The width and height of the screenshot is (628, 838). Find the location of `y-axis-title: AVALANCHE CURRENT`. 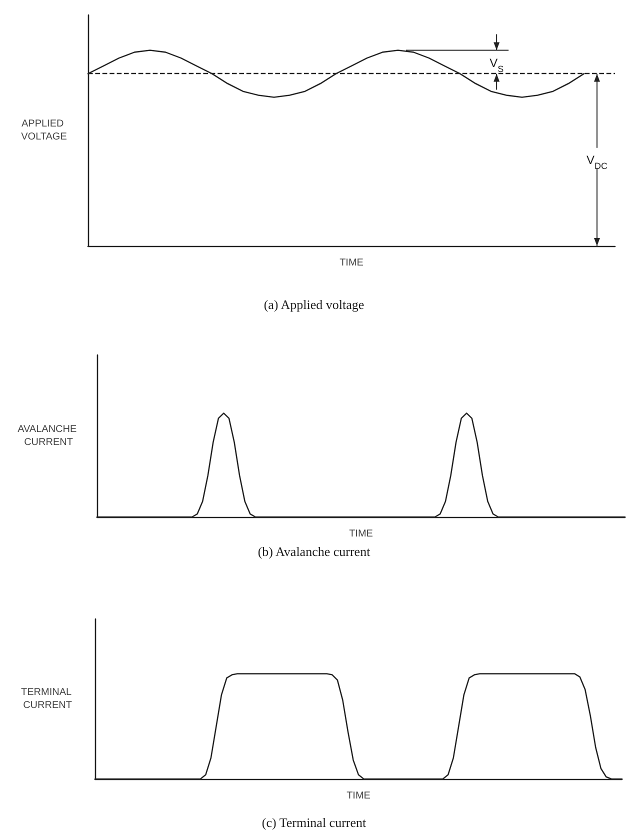

y-axis-title: AVALANCHE CURRENT is located at coordinates (49, 436).